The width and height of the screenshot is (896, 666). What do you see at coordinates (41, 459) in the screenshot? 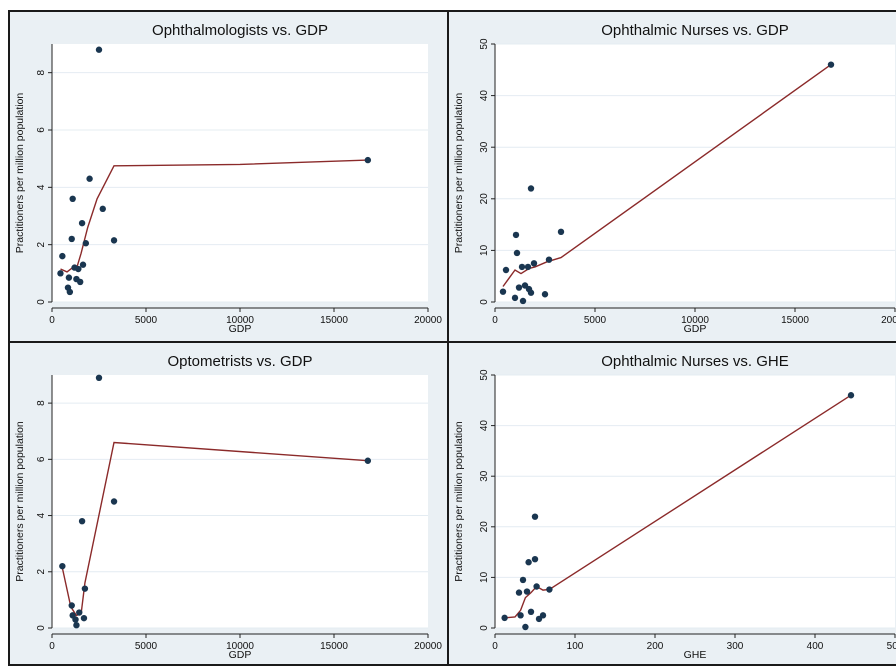
I see `y-tick-label: 6` at bounding box center [41, 459].